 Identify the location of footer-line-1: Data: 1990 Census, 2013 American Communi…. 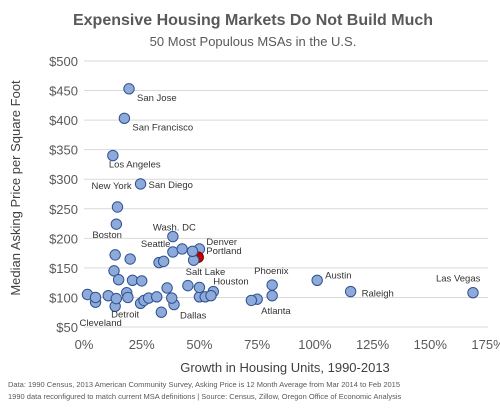
(204, 384).